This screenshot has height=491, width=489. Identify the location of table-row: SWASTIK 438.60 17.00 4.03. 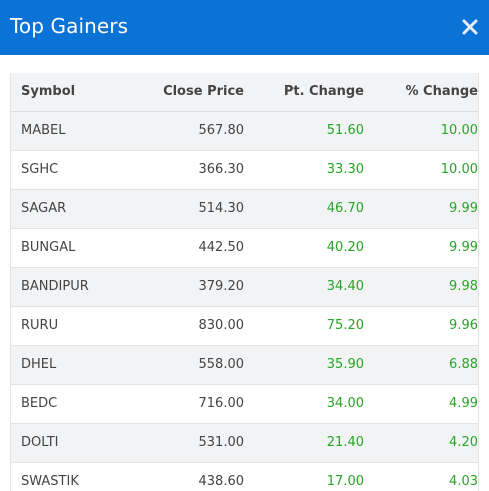
(244, 476).